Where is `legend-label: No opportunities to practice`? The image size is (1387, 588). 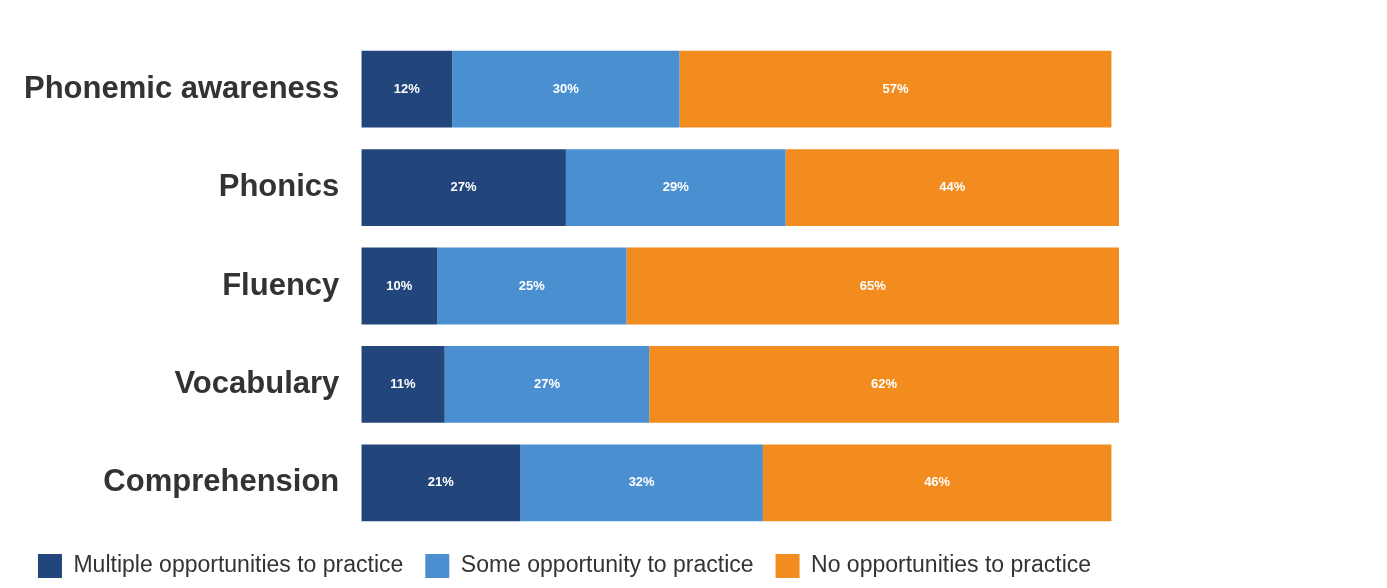 legend-label: No opportunities to practice is located at coordinates (951, 564).